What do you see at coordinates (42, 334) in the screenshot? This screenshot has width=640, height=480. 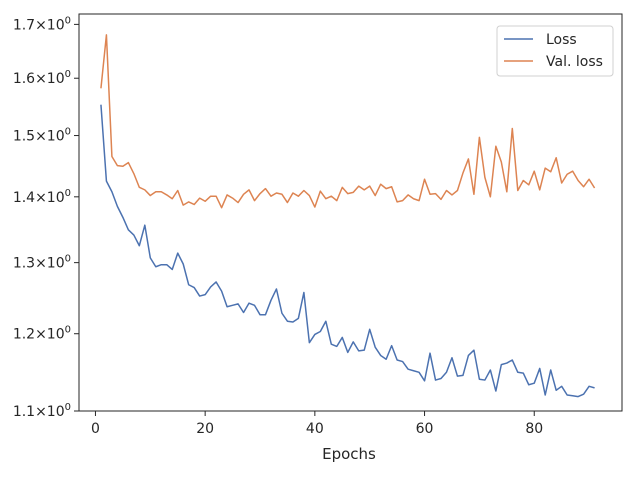 I see `y-tick-label: 1.2×100` at bounding box center [42, 334].